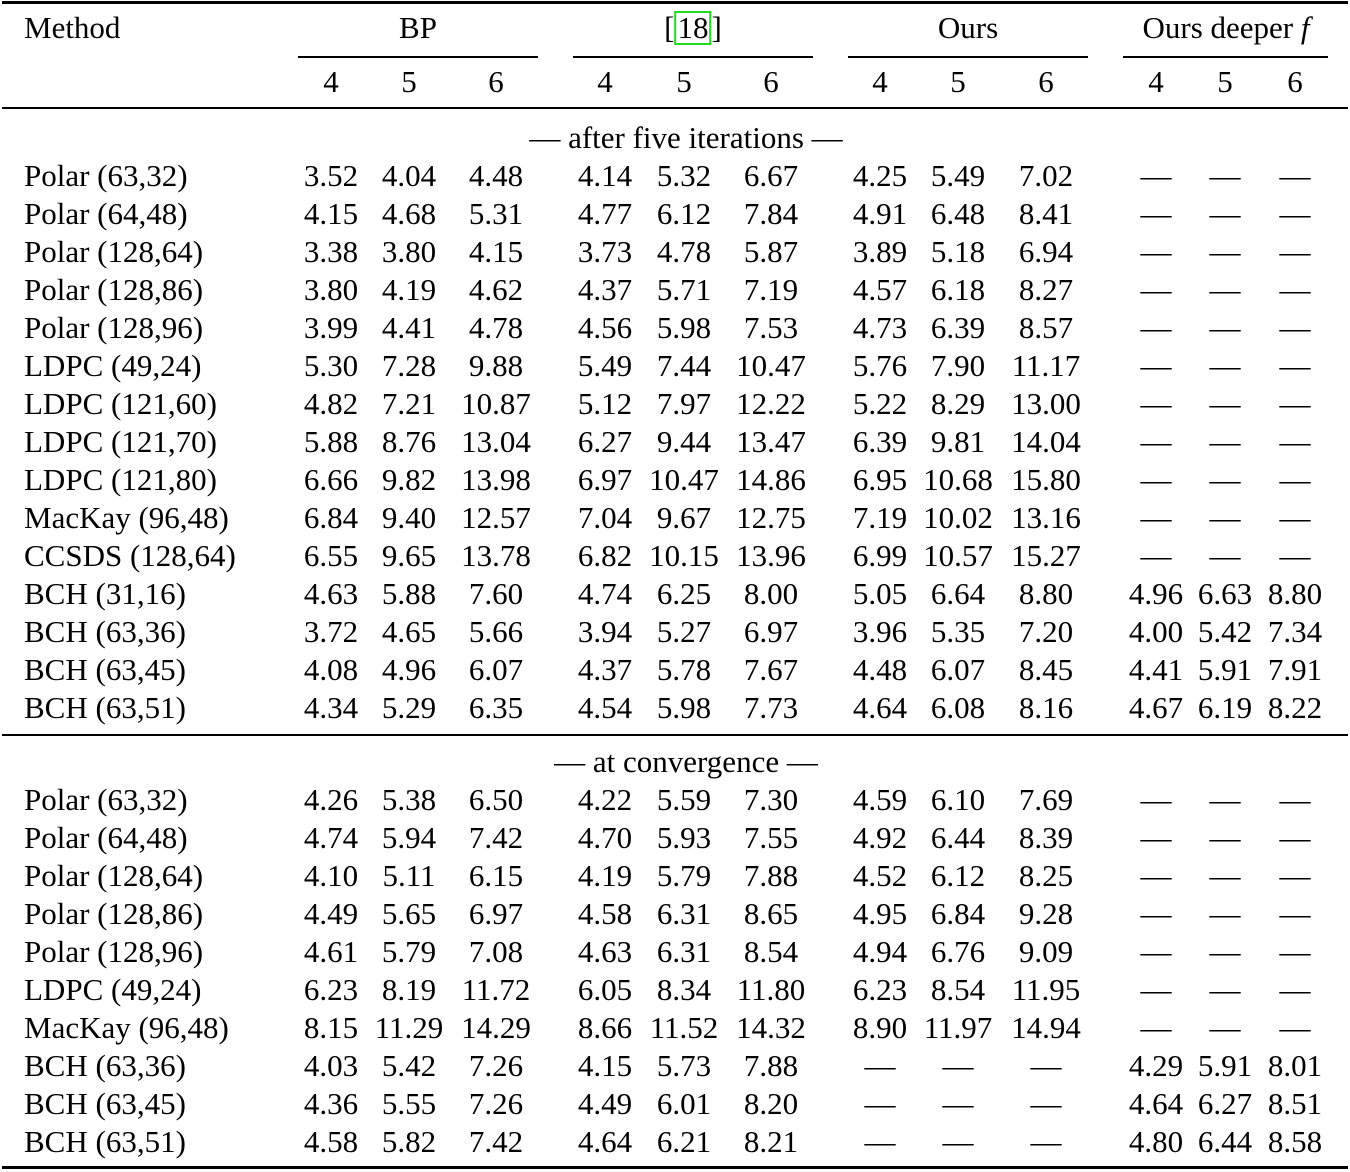  I want to click on value-cell: 7.26, so click(496, 1065).